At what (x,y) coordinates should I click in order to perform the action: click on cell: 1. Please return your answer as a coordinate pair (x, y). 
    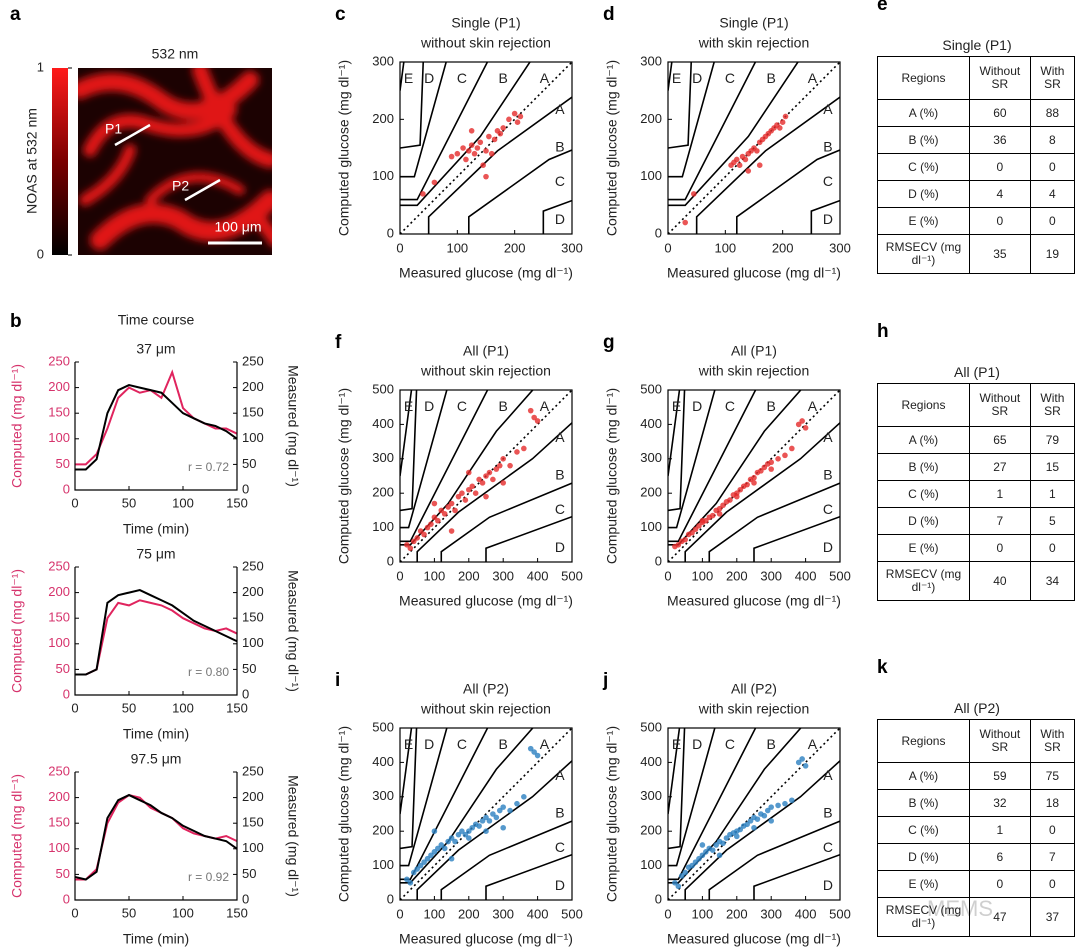
    Looking at the image, I should click on (1052, 494).